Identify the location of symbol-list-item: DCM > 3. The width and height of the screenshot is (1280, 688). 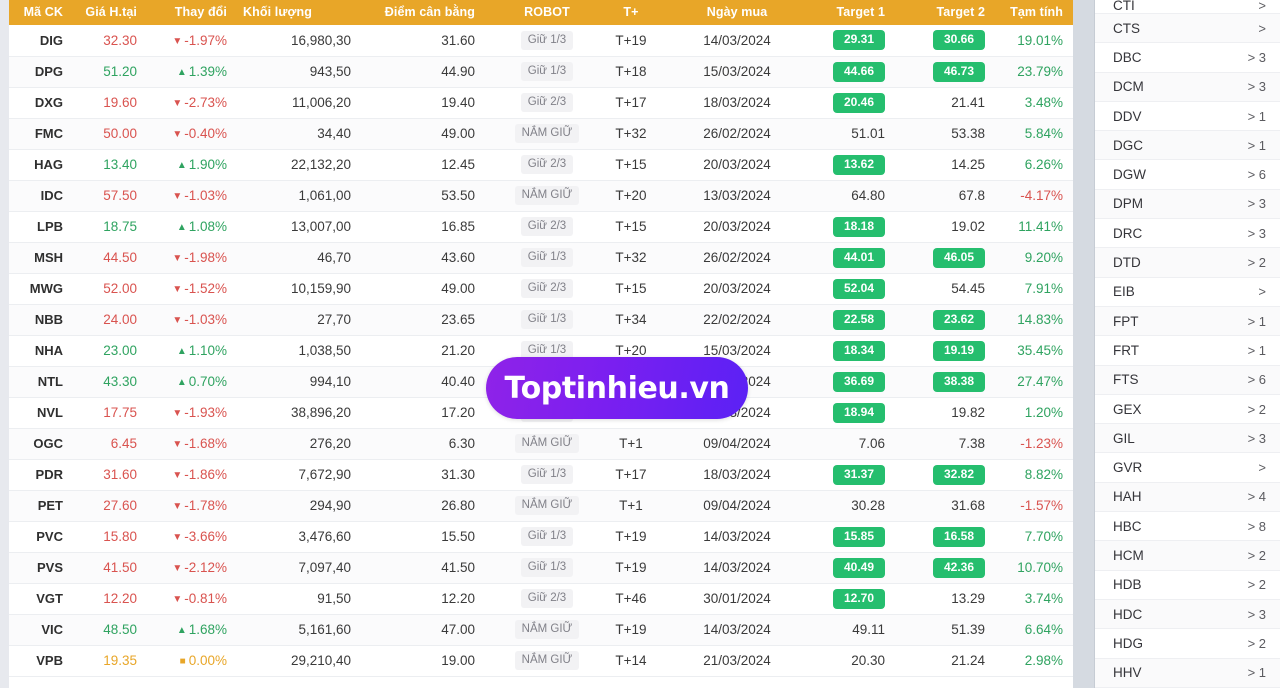
(1187, 87).